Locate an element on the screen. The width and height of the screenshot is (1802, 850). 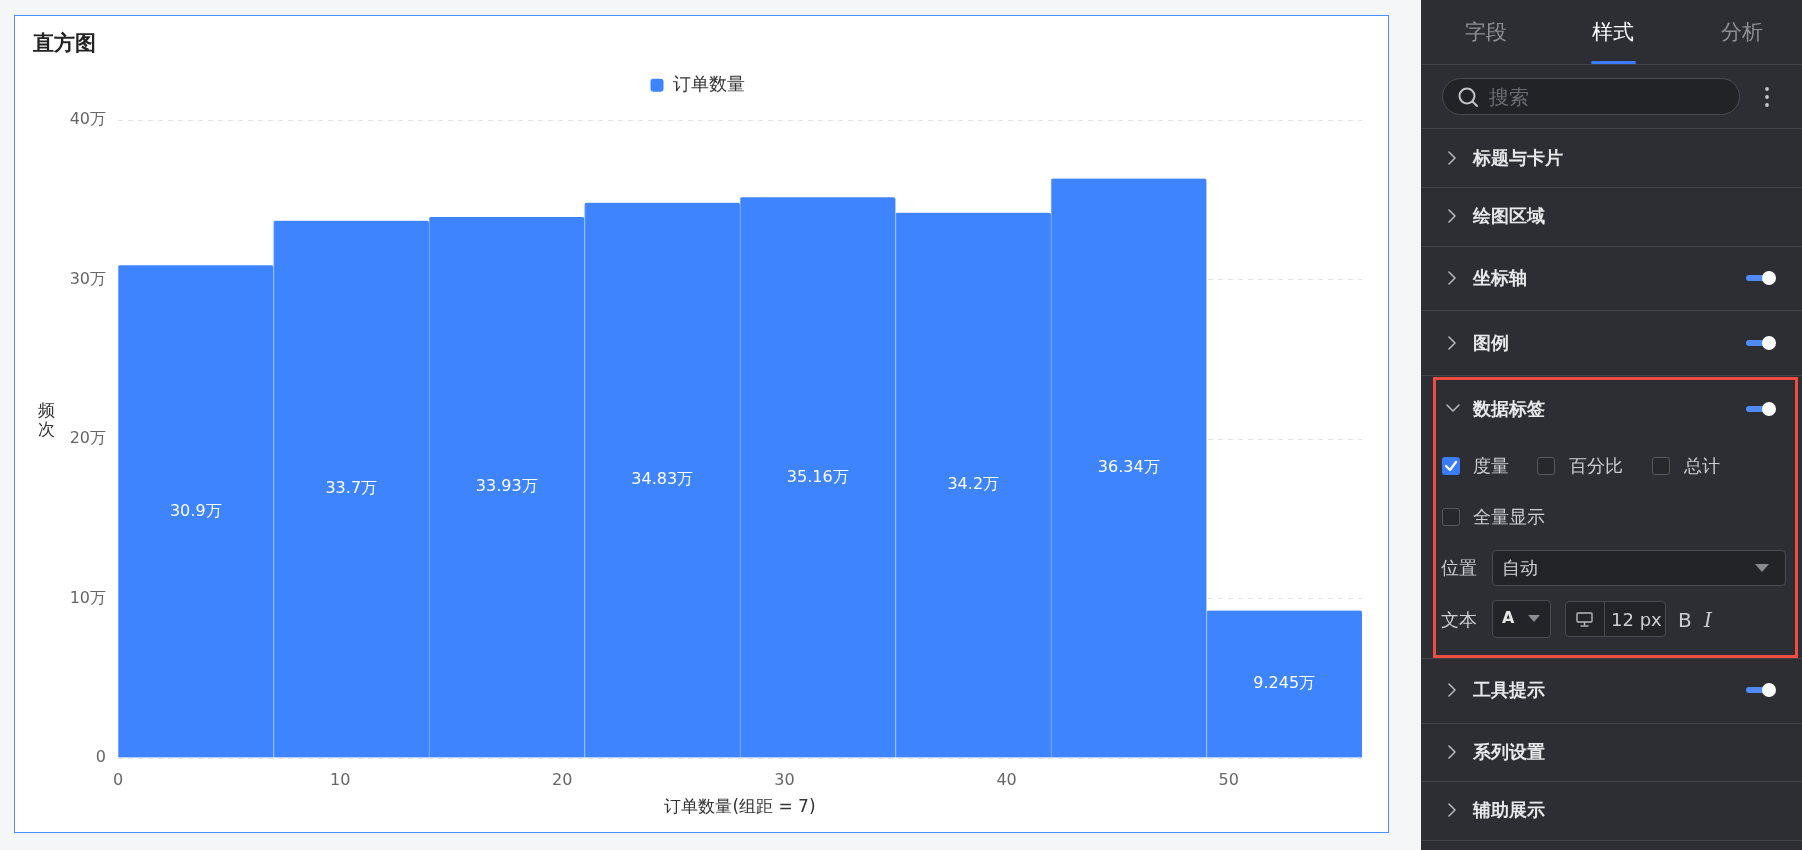
y-tick-label: 10万 is located at coordinates (87, 597).